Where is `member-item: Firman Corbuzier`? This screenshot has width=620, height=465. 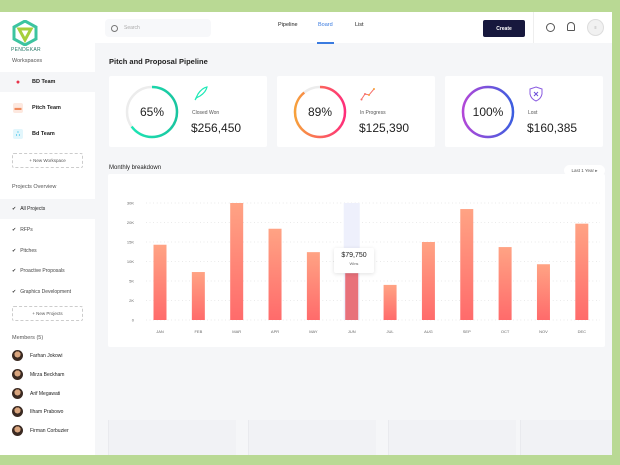 member-item: Firman Corbuzier is located at coordinates (40, 430).